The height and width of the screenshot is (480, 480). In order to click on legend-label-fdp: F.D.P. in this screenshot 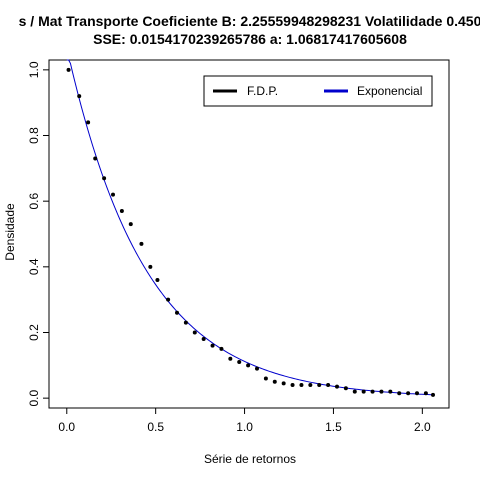, I will do `click(262, 91)`.